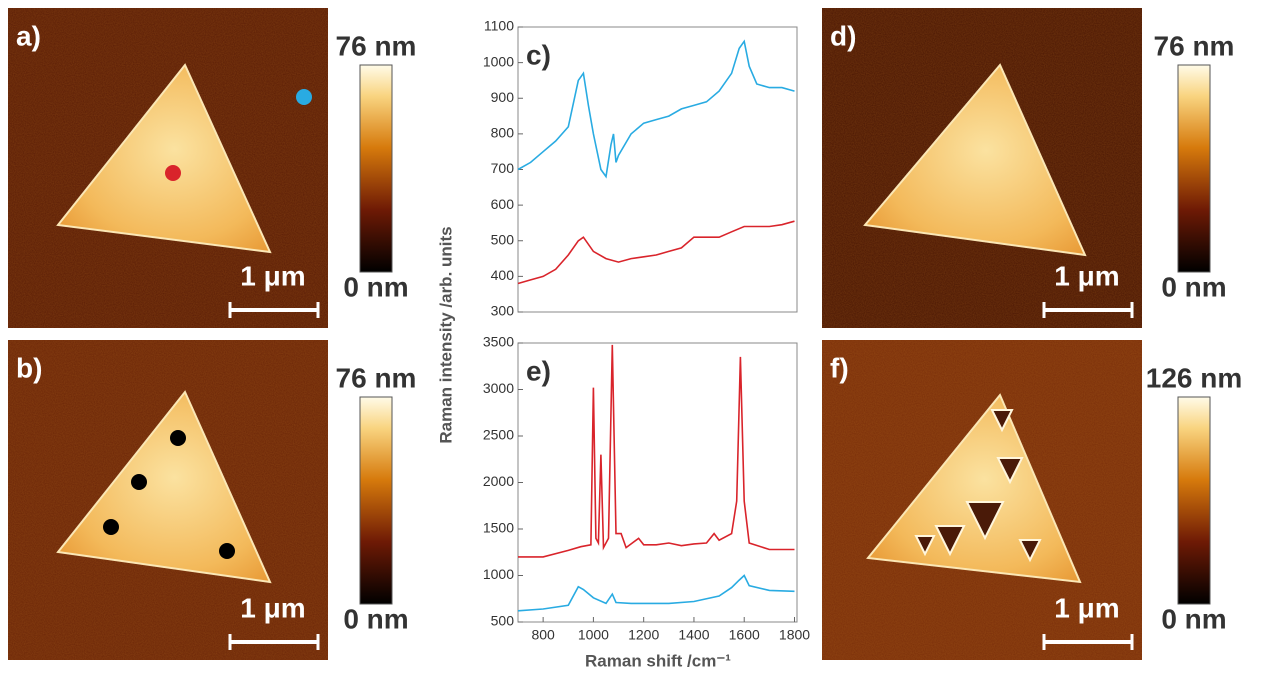 This screenshot has width=1262, height=676. What do you see at coordinates (28, 35) in the screenshot?
I see `panel-label: a)` at bounding box center [28, 35].